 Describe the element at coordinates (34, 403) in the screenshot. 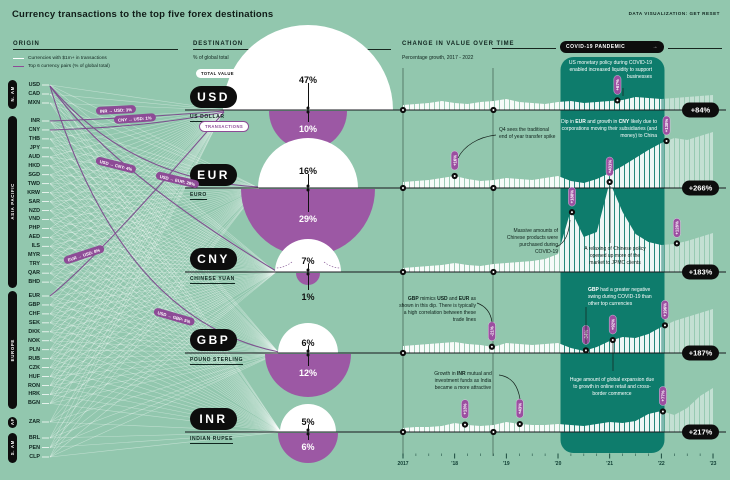

I see `origin-currency-bgn: BGN` at that location.